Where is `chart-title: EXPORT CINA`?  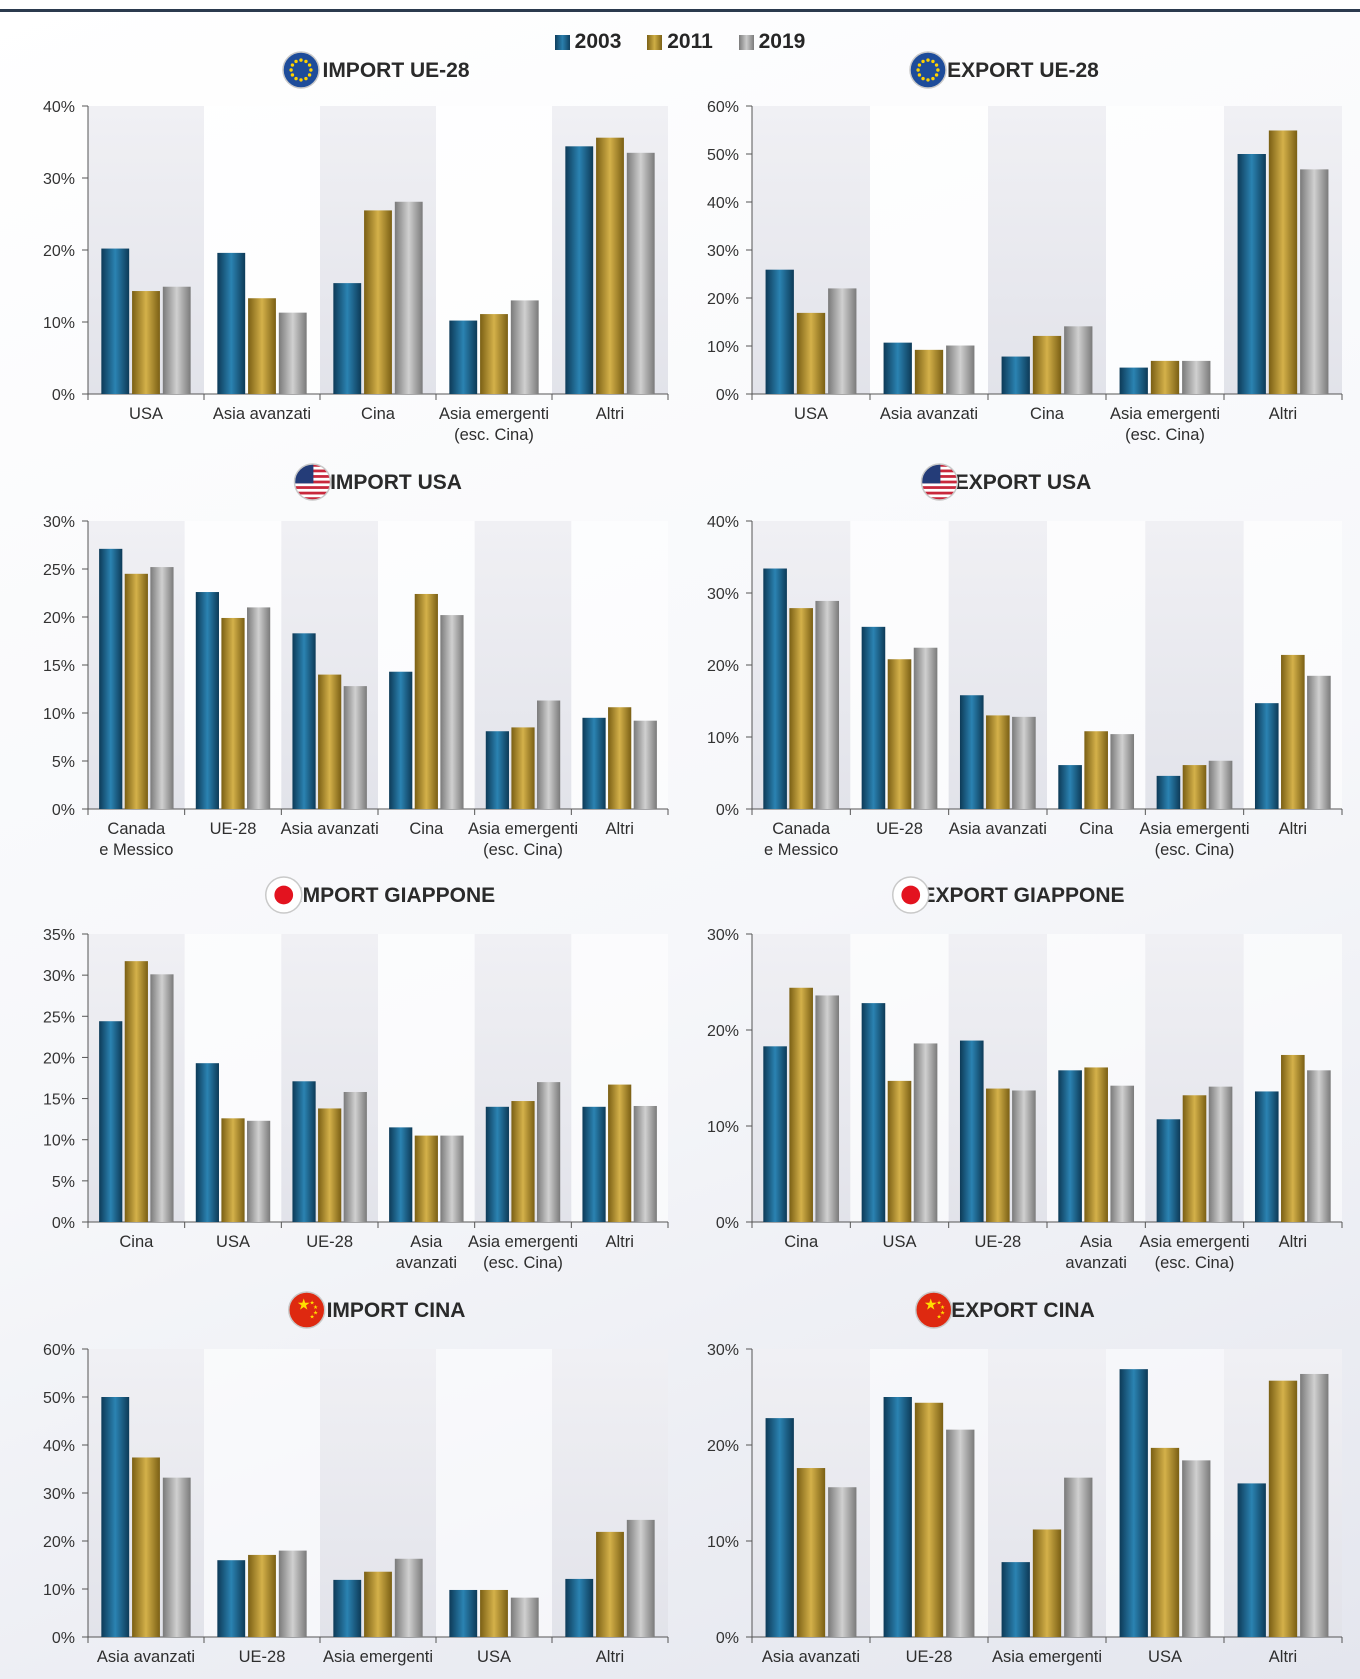 chart-title: EXPORT CINA is located at coordinates (1023, 1310).